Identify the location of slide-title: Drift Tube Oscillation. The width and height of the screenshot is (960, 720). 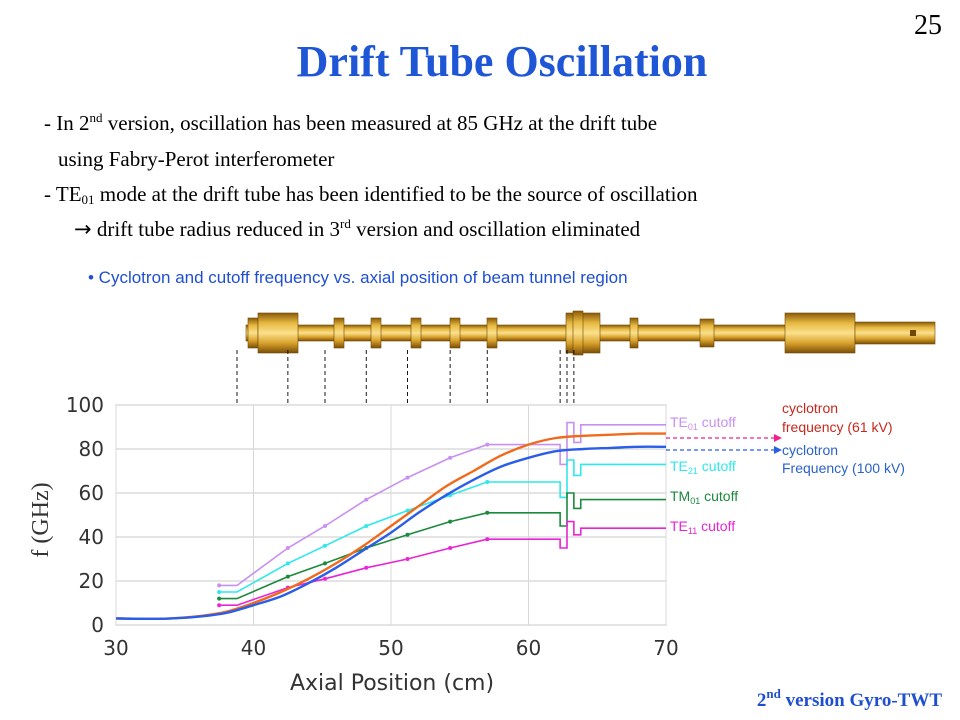
(502, 61).